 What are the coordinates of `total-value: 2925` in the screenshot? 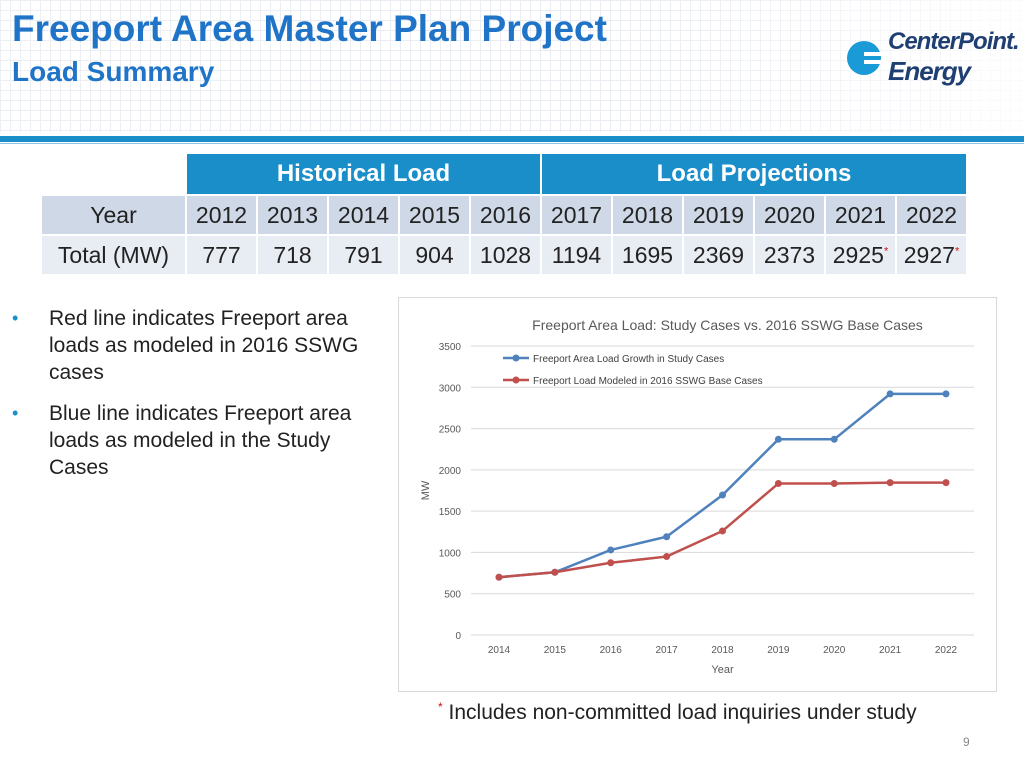 It's located at (858, 254).